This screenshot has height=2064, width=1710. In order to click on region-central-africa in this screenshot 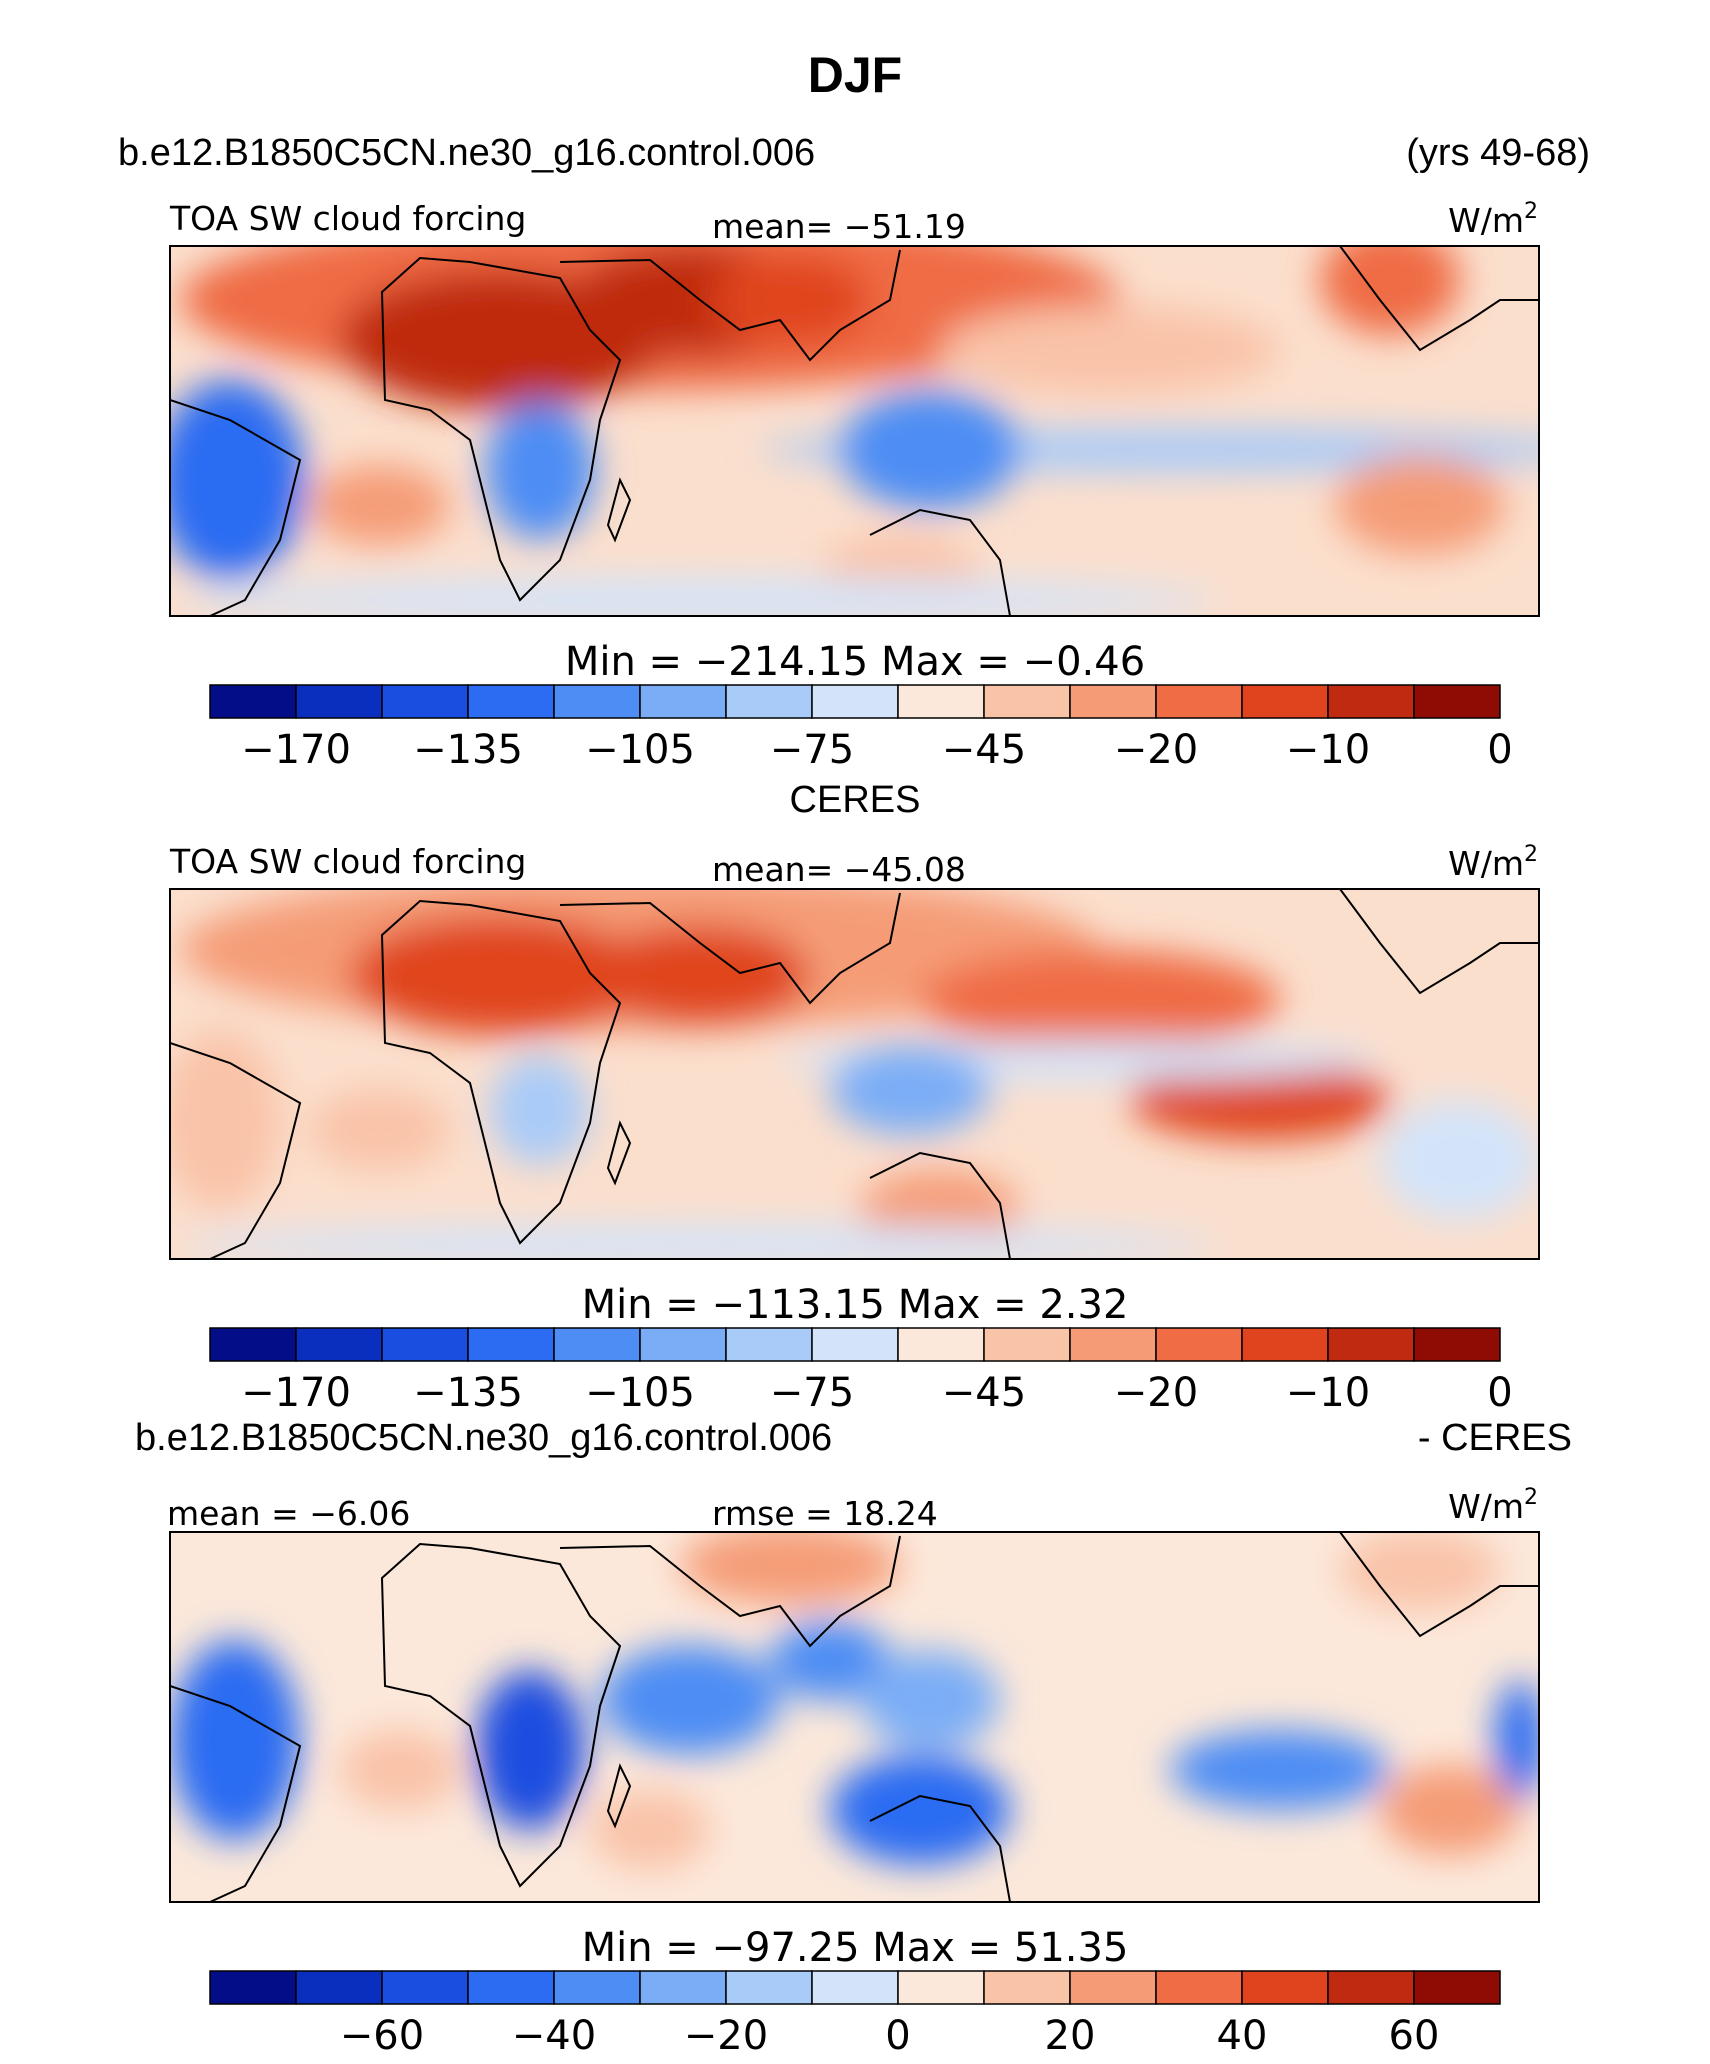, I will do `click(530, 1750)`.